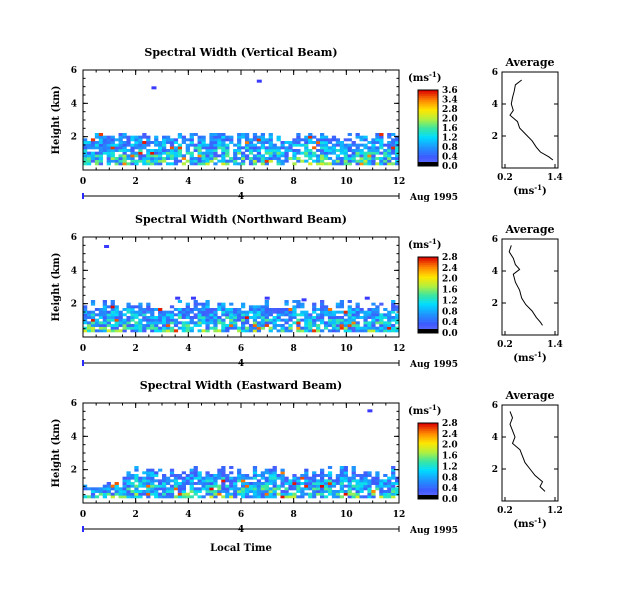 Image resolution: width=618 pixels, height=603 pixels. What do you see at coordinates (74, 138) in the screenshot?
I see `y-tick-label: 2` at bounding box center [74, 138].